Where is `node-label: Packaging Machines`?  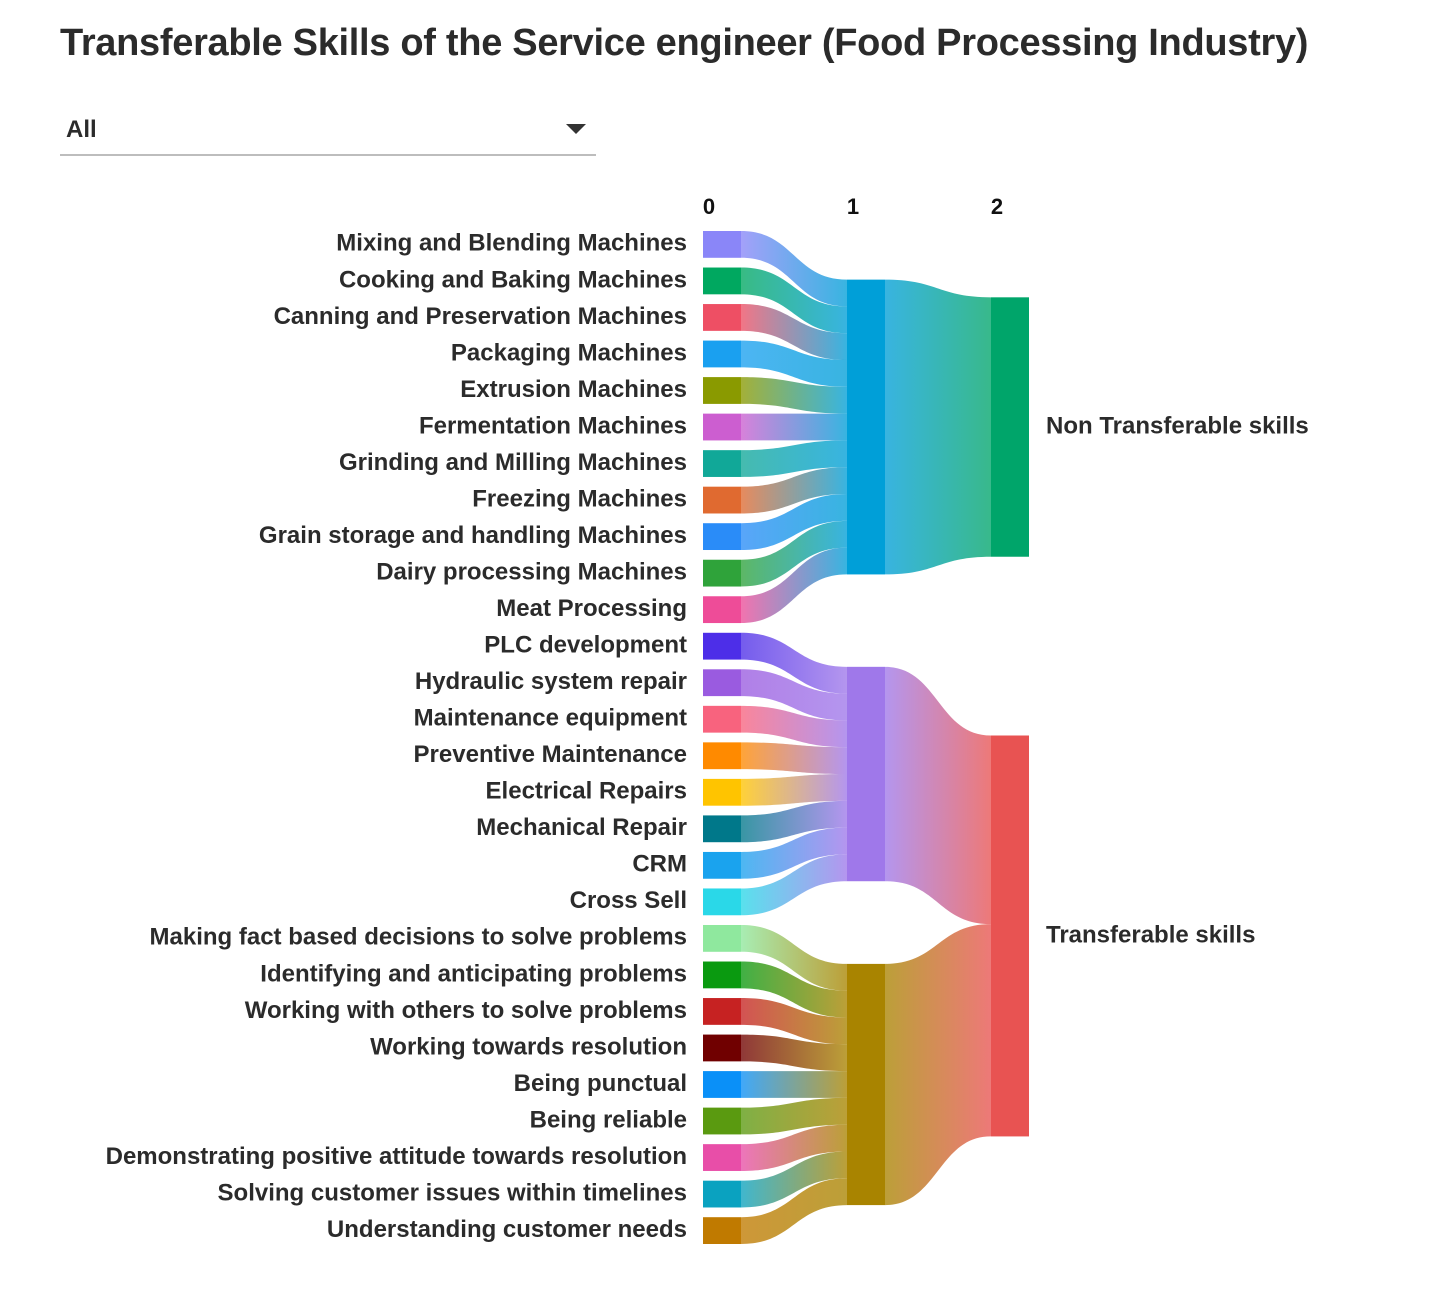
node-label: Packaging Machines is located at coordinates (569, 352).